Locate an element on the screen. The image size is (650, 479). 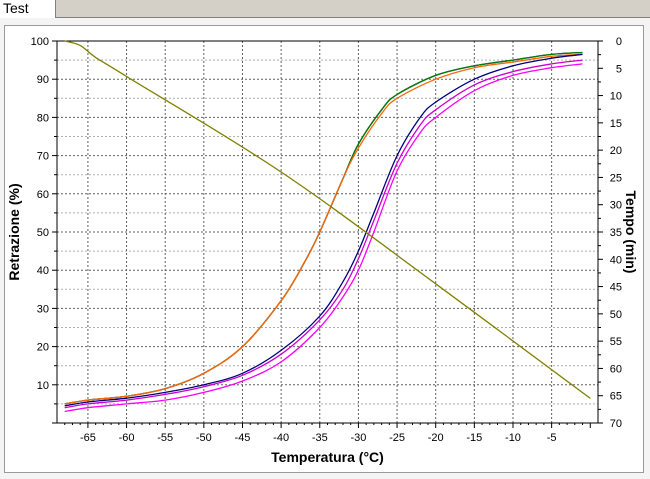
y2-tick-label: 35 is located at coordinates (616, 233).